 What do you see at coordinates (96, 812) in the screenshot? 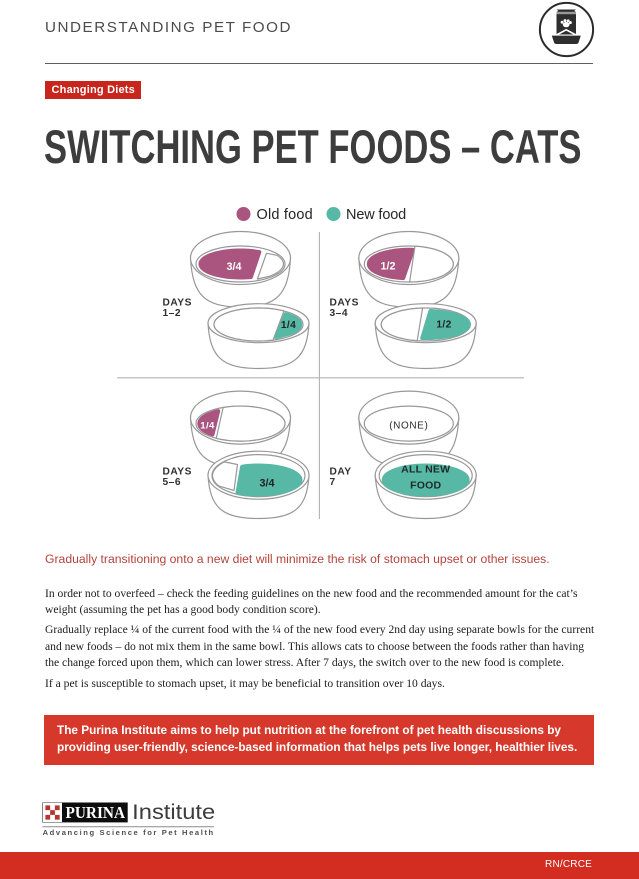
I see `svg-text: PURINA` at bounding box center [96, 812].